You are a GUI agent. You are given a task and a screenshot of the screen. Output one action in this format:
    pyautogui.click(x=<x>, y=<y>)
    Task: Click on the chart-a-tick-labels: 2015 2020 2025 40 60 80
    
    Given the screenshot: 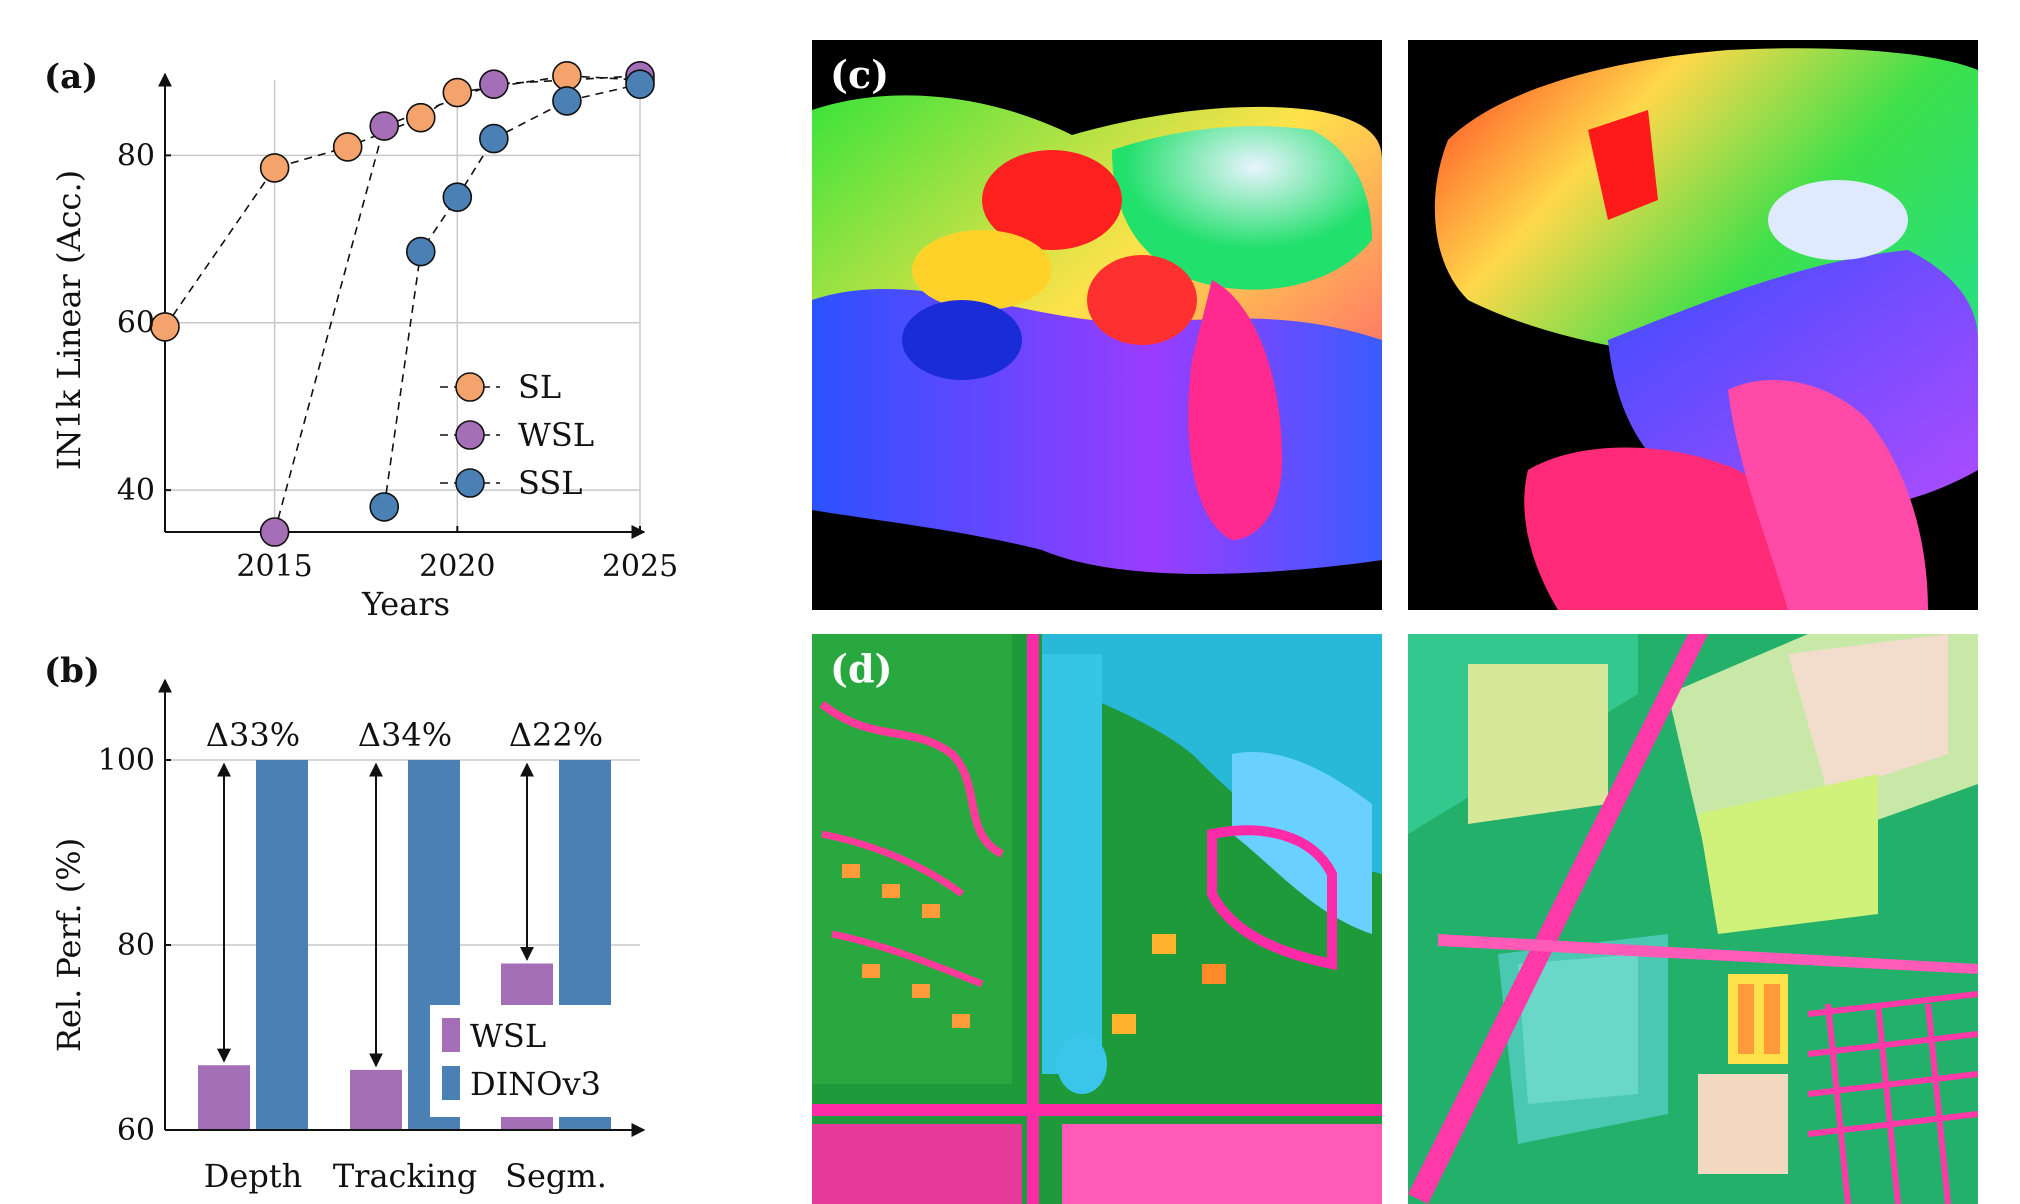 What is the action you would take?
    pyautogui.click(x=397, y=361)
    